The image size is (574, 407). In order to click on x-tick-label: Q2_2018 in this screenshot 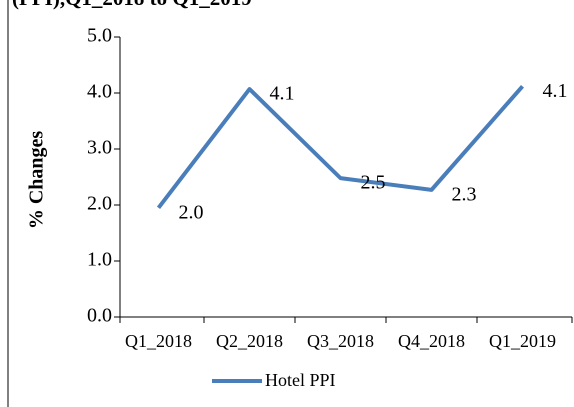, I will do `click(249, 341)`.